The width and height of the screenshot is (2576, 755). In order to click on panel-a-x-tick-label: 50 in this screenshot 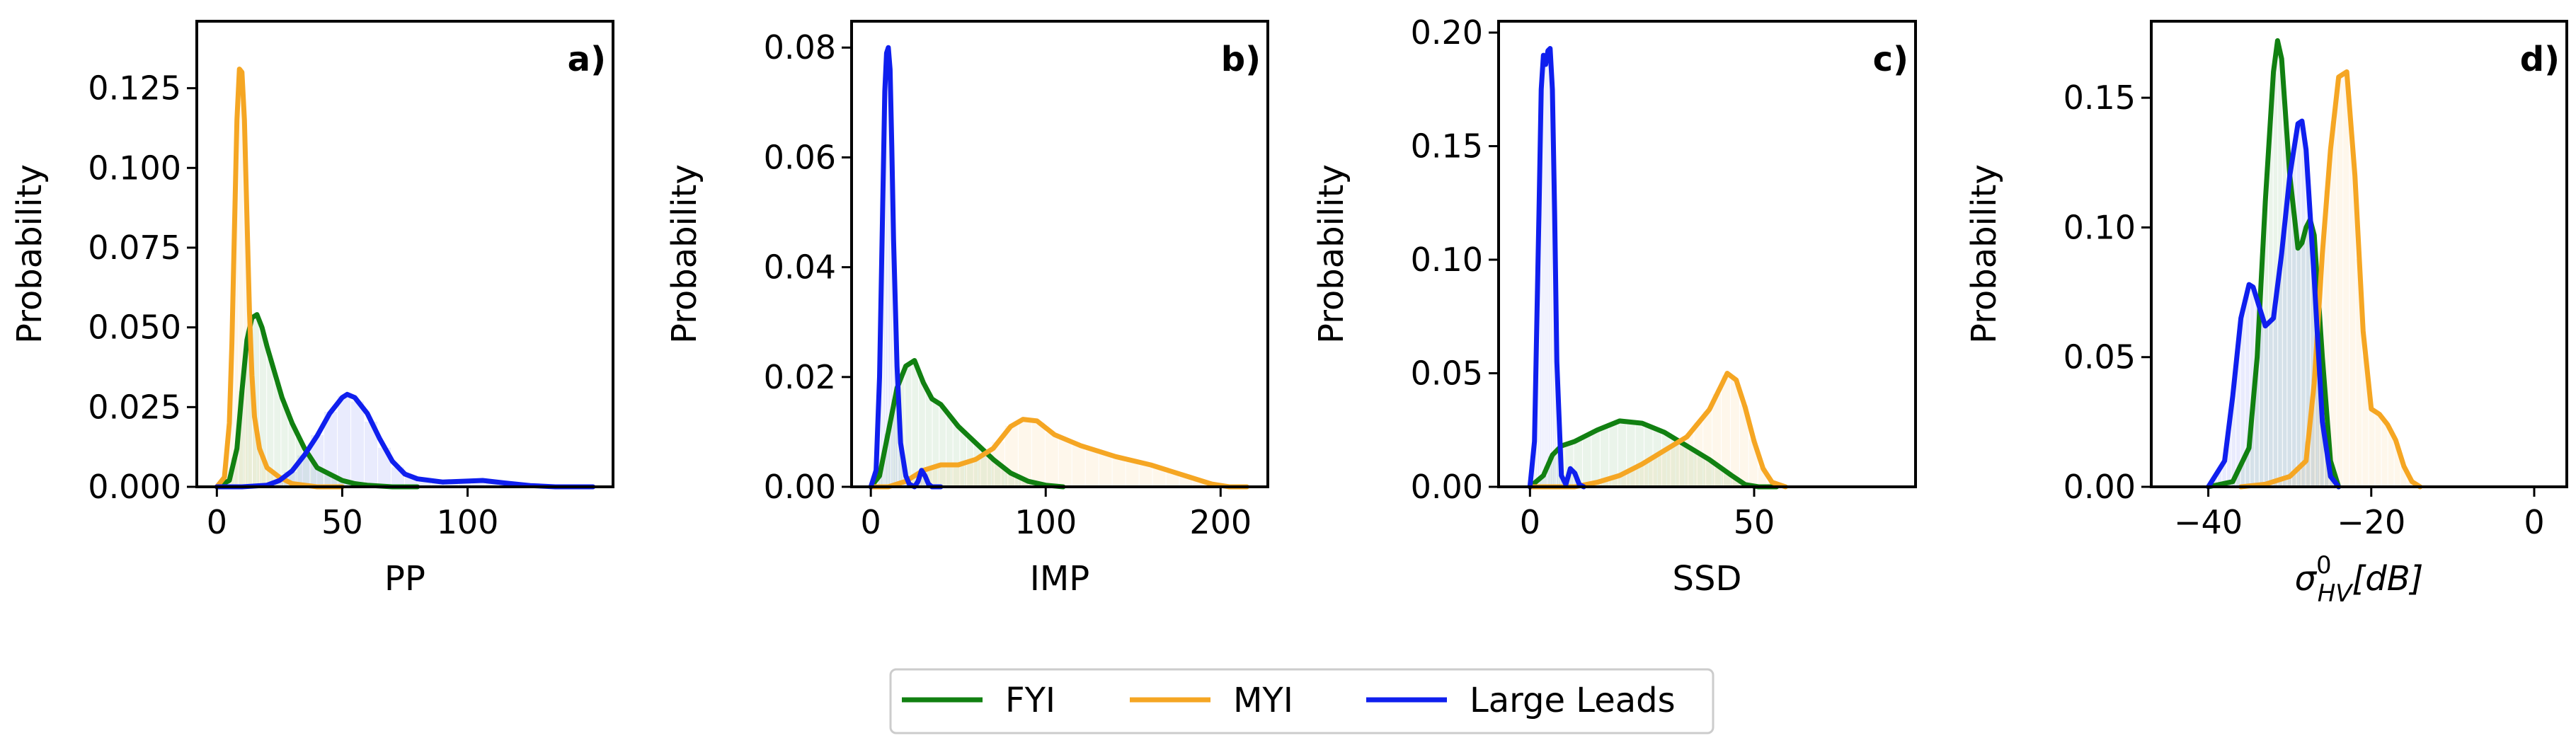, I will do `click(342, 522)`.